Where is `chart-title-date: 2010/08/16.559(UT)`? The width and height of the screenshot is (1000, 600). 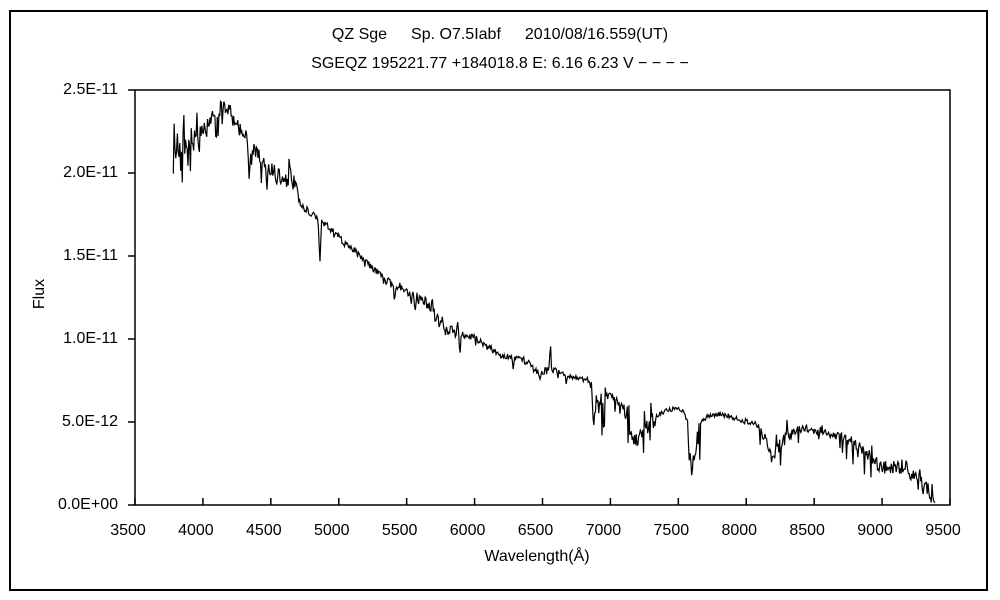 chart-title-date: 2010/08/16.559(UT) is located at coordinates (596, 34).